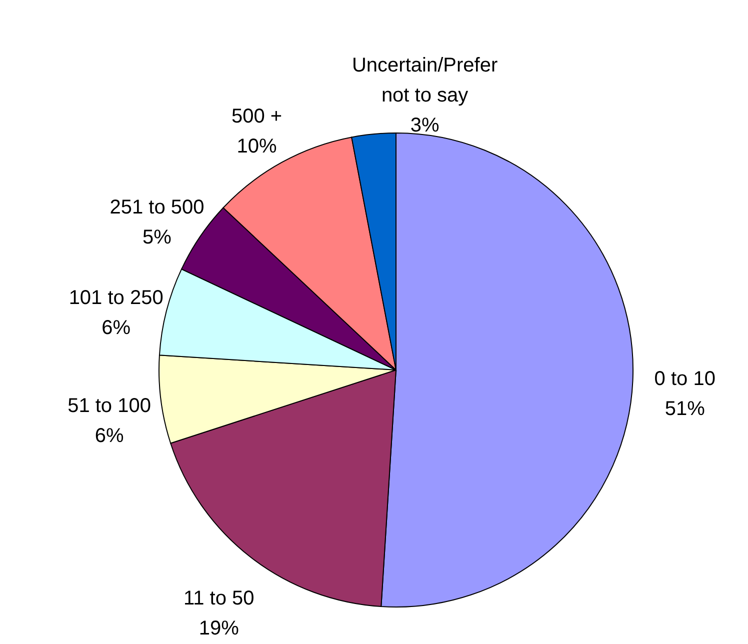 The height and width of the screenshot is (644, 748). Describe the element at coordinates (257, 147) in the screenshot. I see `data-label: 10%` at that location.